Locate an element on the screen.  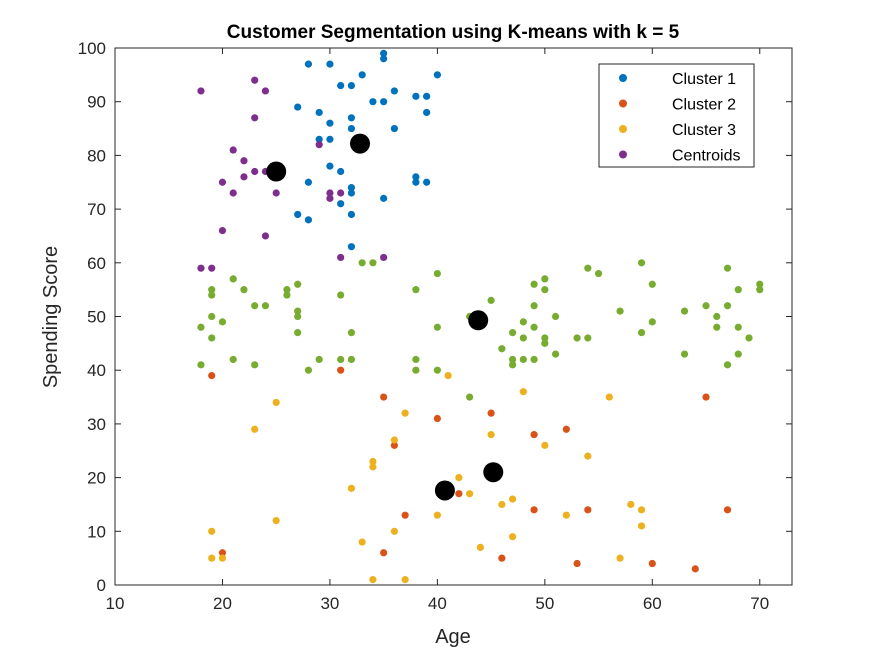
y-tick-label: 30 is located at coordinates (96, 424).